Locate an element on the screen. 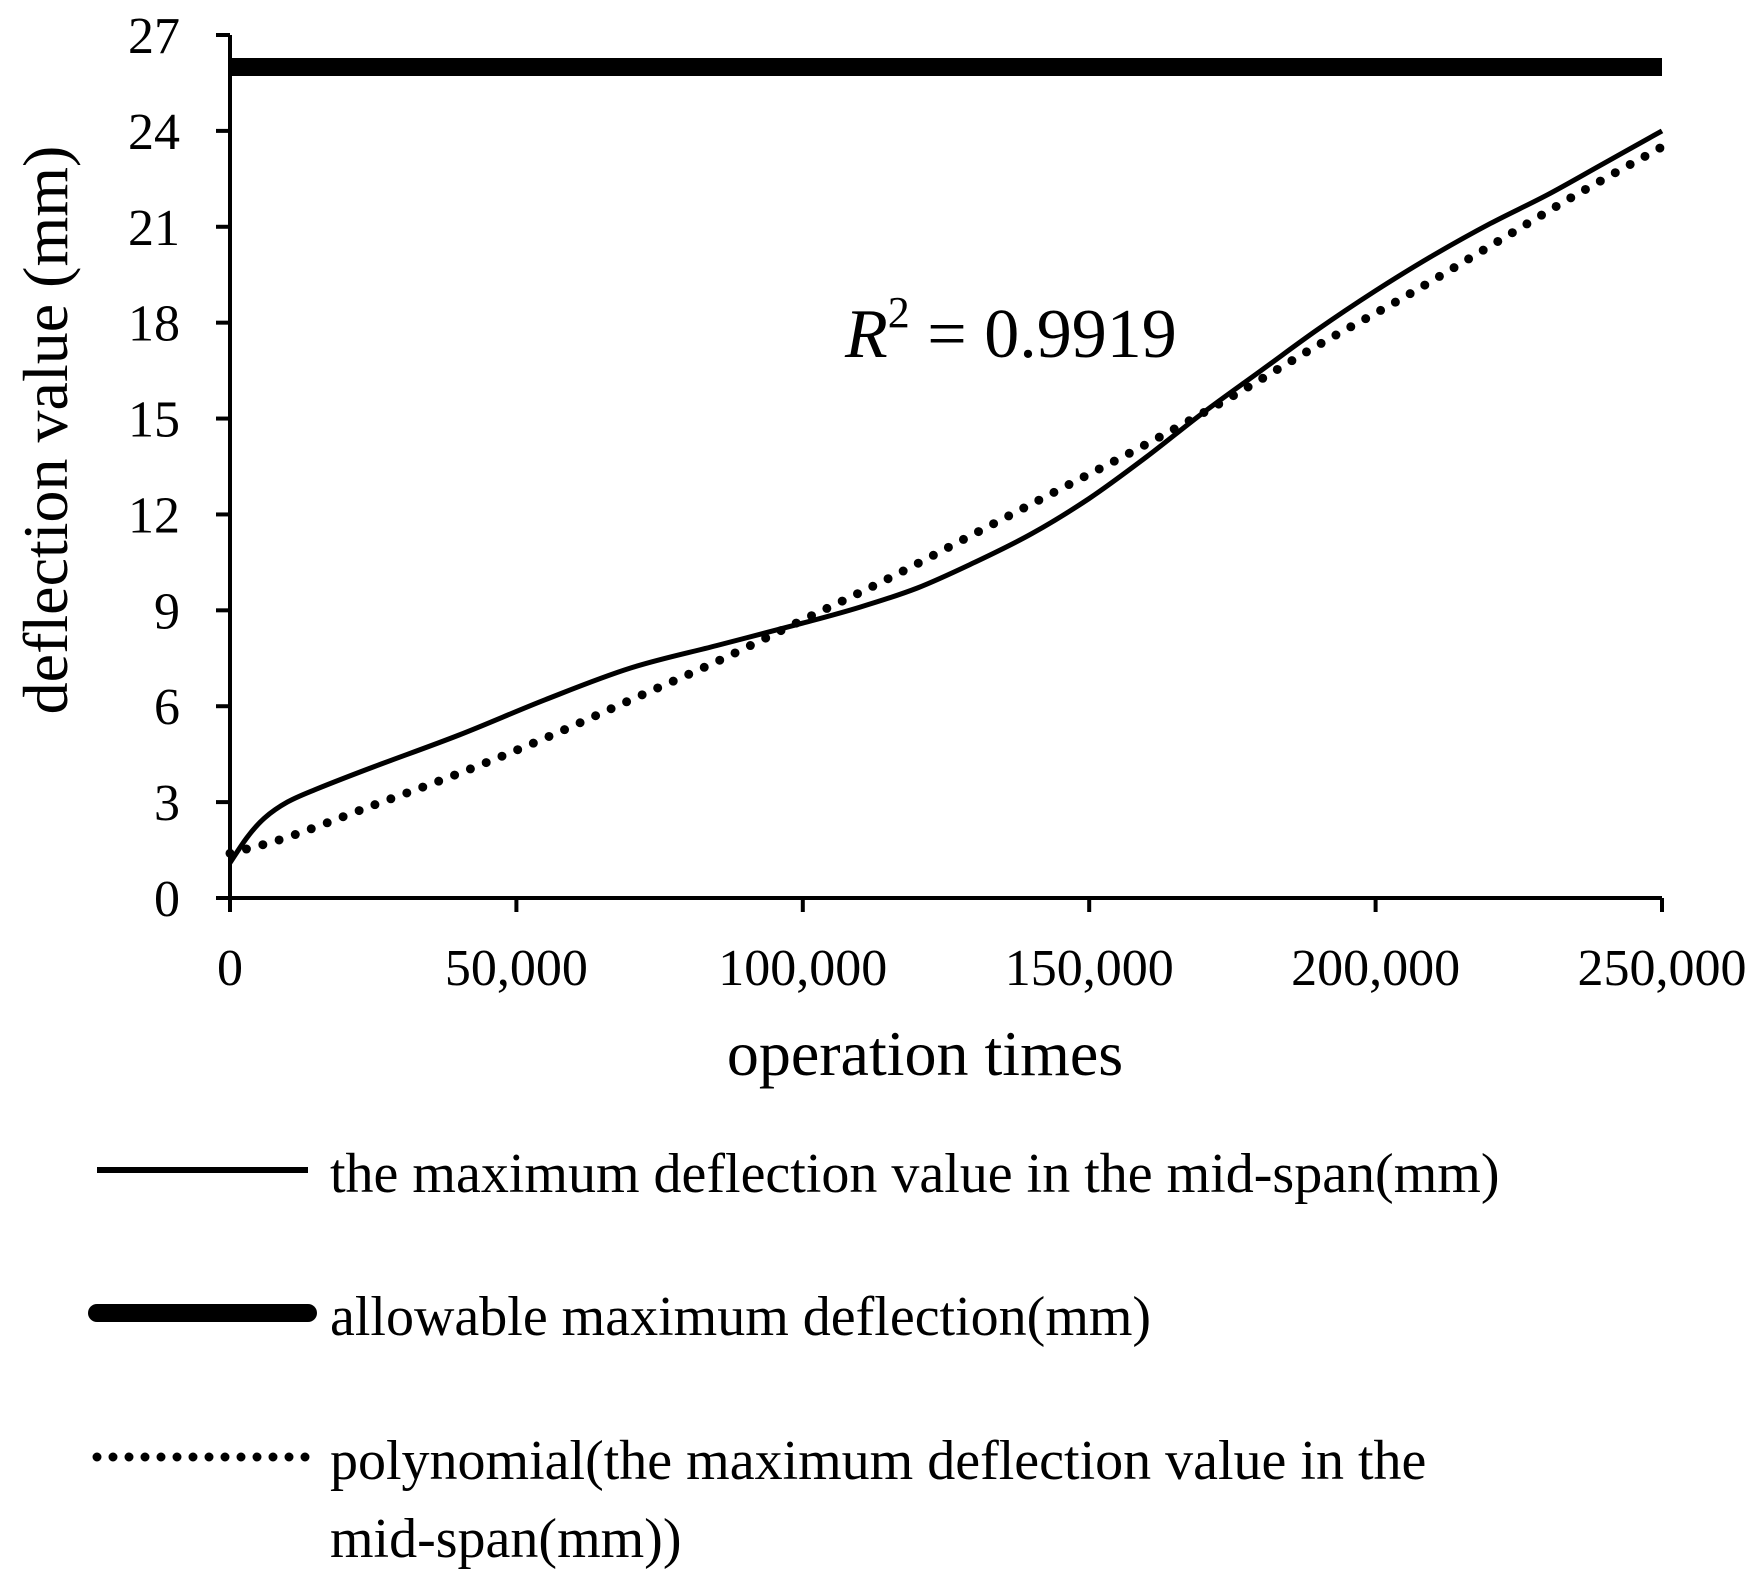 This screenshot has height=1585, width=1754. r-squared-superscript: 2 is located at coordinates (899, 312).